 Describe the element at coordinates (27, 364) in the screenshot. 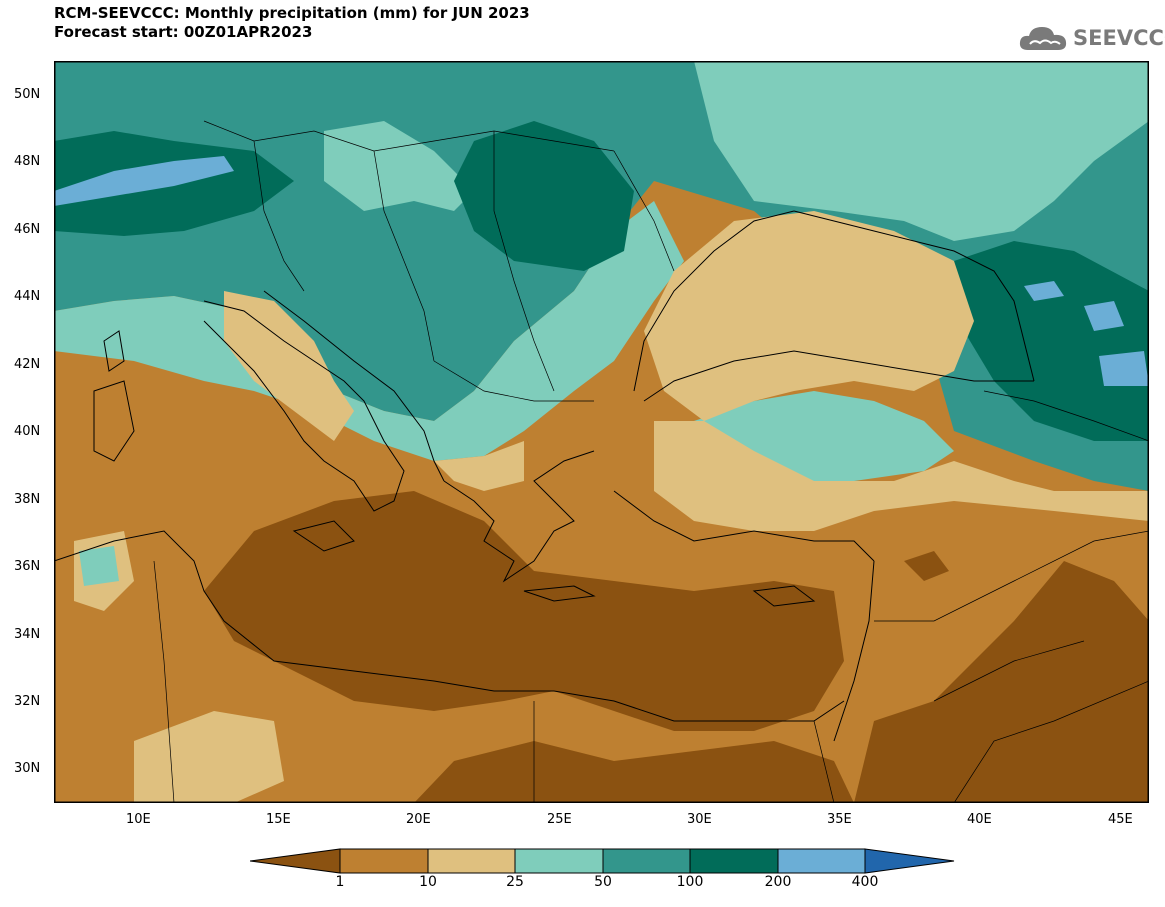

I see `lat-label: 42N` at that location.